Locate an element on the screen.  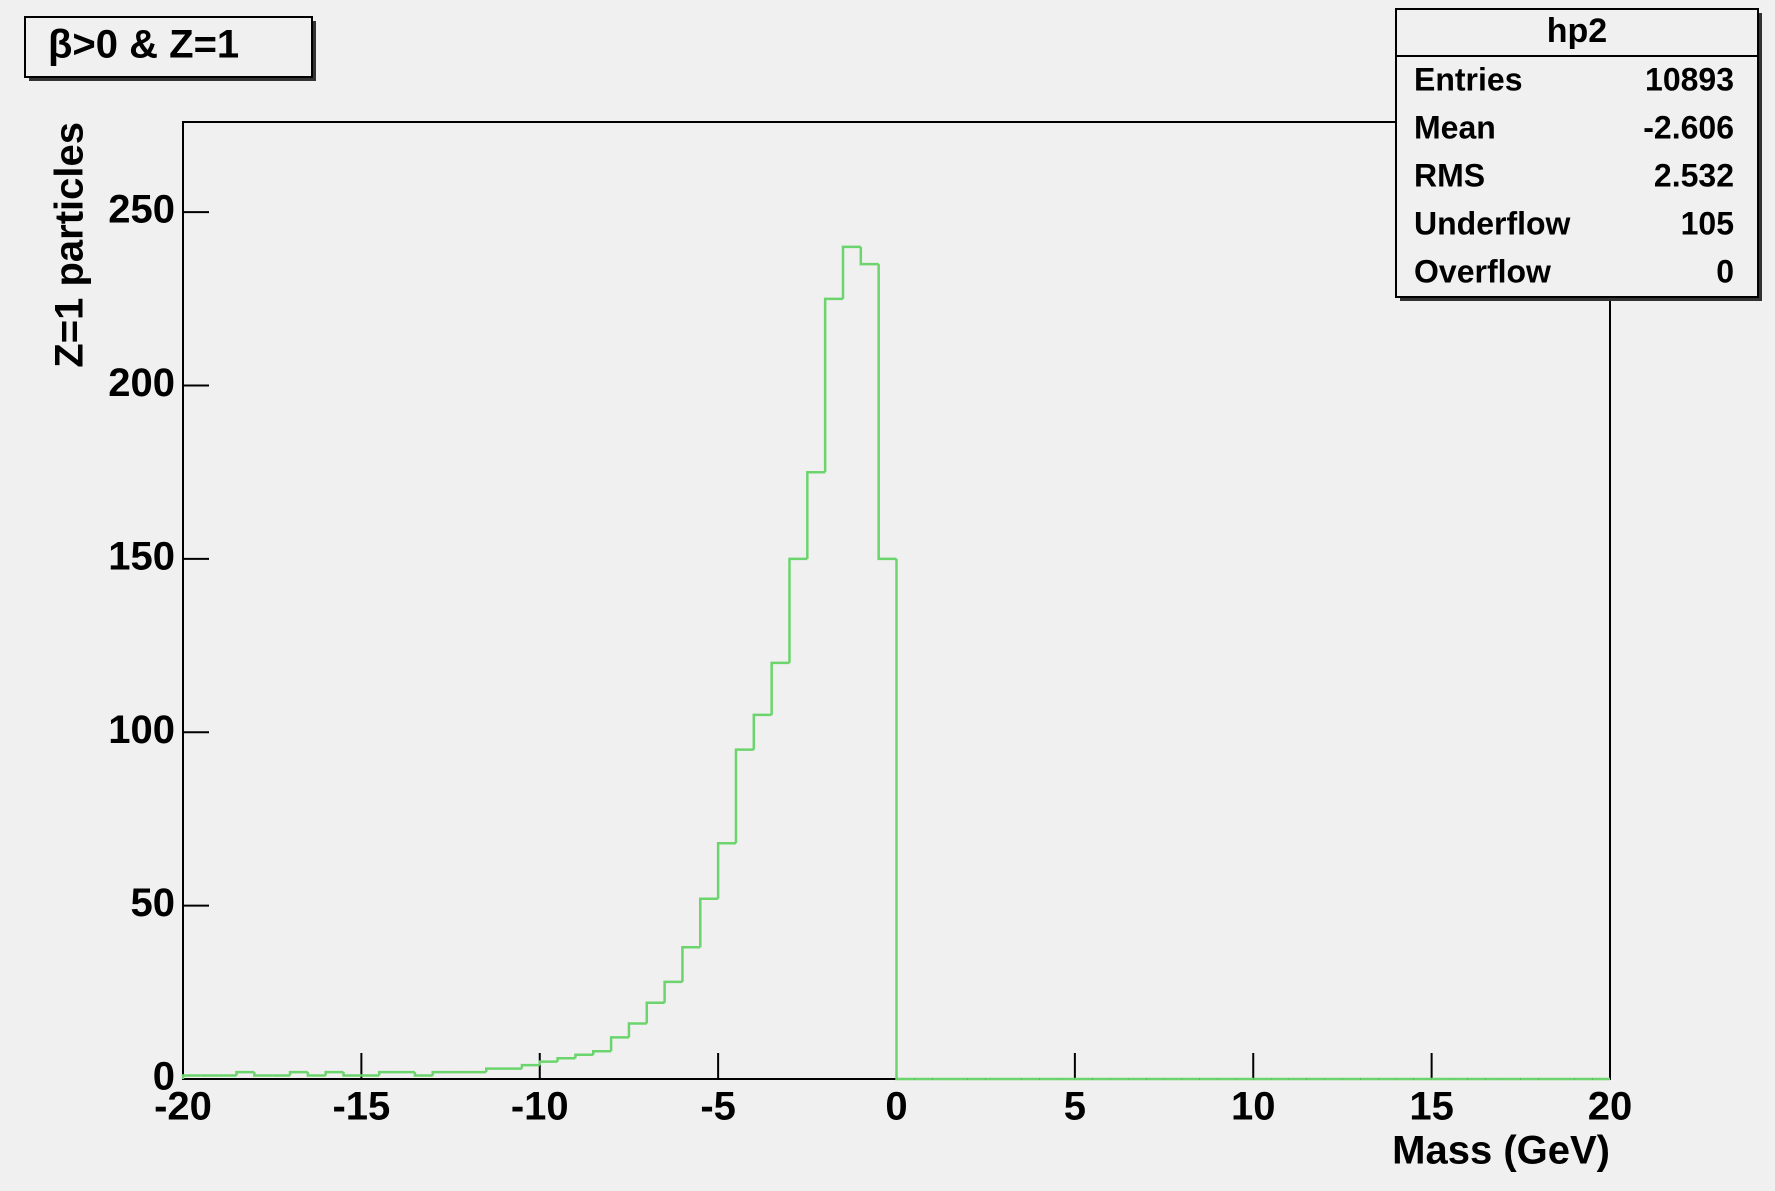
stats-value: 10893 is located at coordinates (1689, 79).